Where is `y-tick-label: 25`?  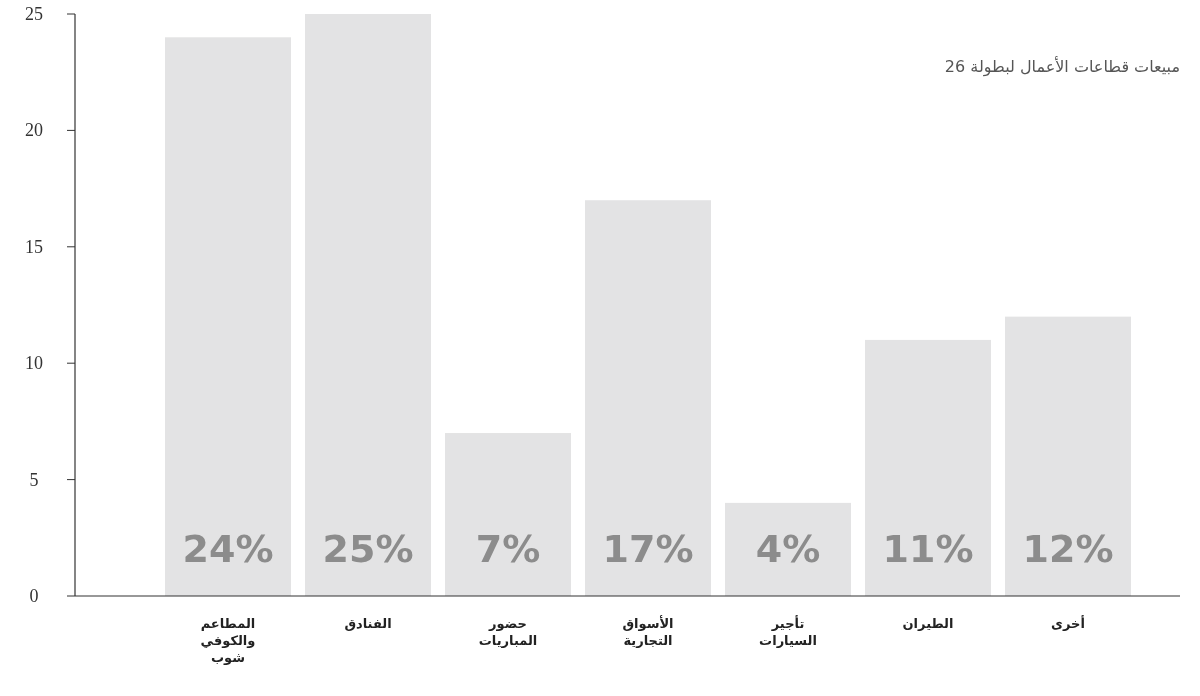 y-tick-label: 25 is located at coordinates (34, 14).